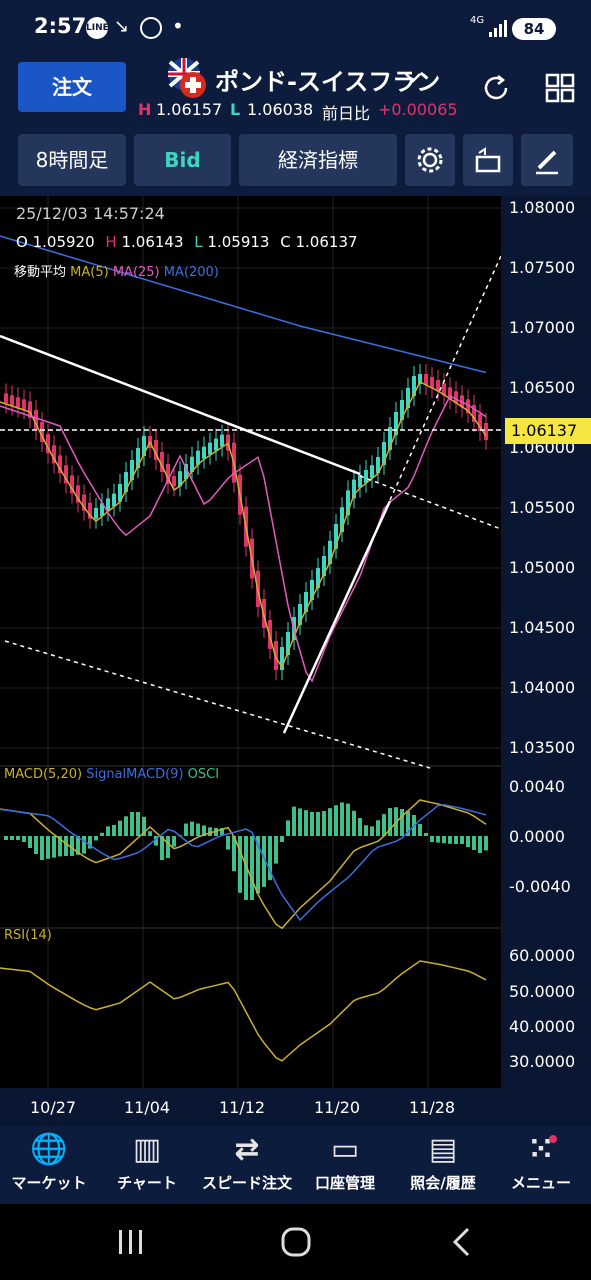  Describe the element at coordinates (198, 242) in the screenshot. I see `low-label: L` at that location.